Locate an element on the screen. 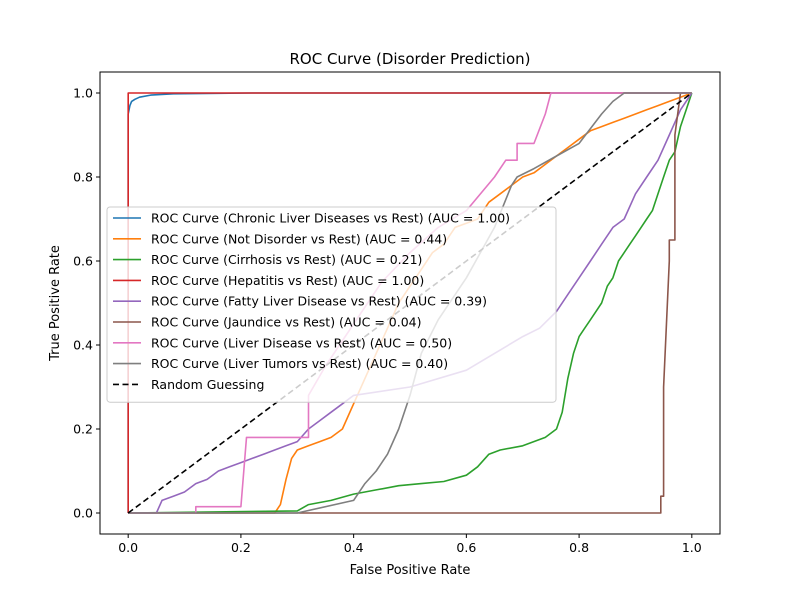 This screenshot has height=604, width=800. x-tick-label: 0.4 is located at coordinates (354, 547).